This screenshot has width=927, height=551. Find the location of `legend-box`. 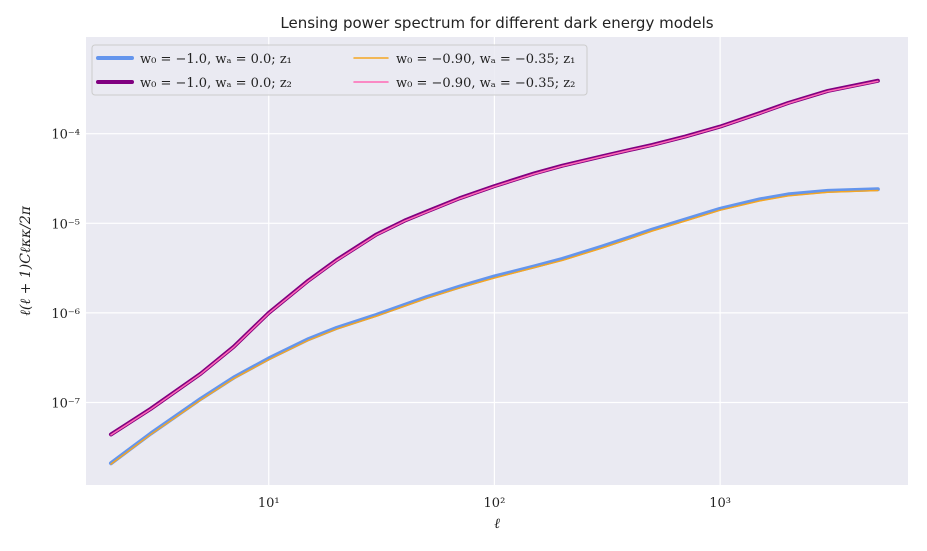

legend-box is located at coordinates (339, 70).